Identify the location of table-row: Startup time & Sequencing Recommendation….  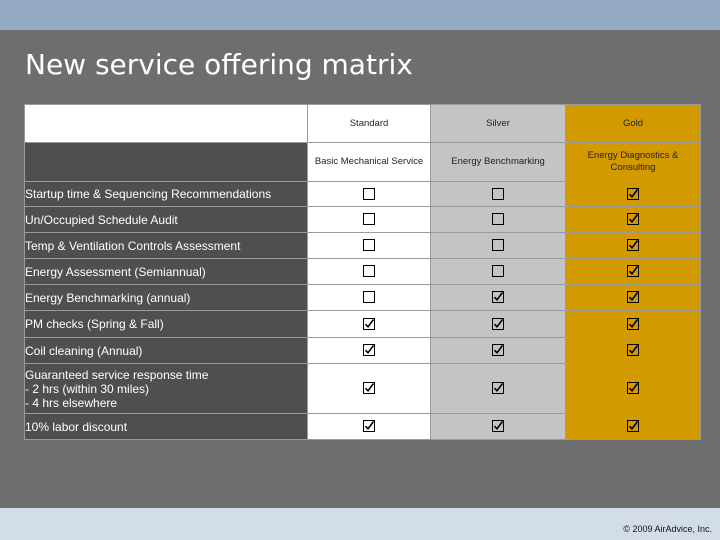
(362, 194).